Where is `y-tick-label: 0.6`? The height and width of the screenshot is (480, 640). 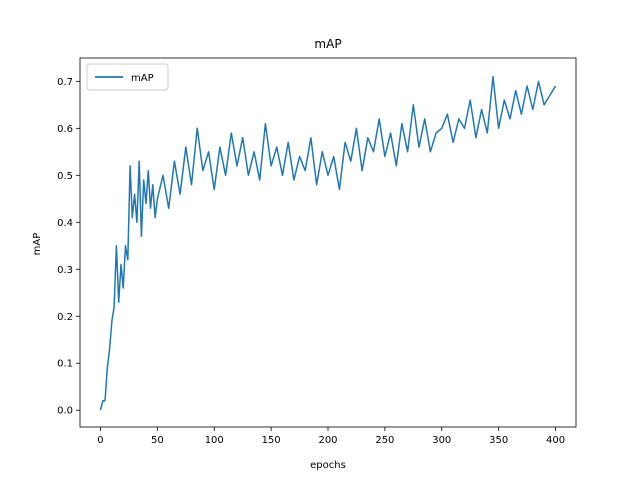 y-tick-label: 0.6 is located at coordinates (65, 129).